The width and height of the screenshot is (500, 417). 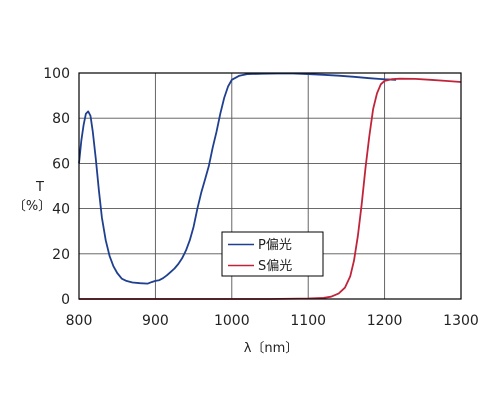 I want to click on y-tick-label: 20, so click(x=61, y=255).